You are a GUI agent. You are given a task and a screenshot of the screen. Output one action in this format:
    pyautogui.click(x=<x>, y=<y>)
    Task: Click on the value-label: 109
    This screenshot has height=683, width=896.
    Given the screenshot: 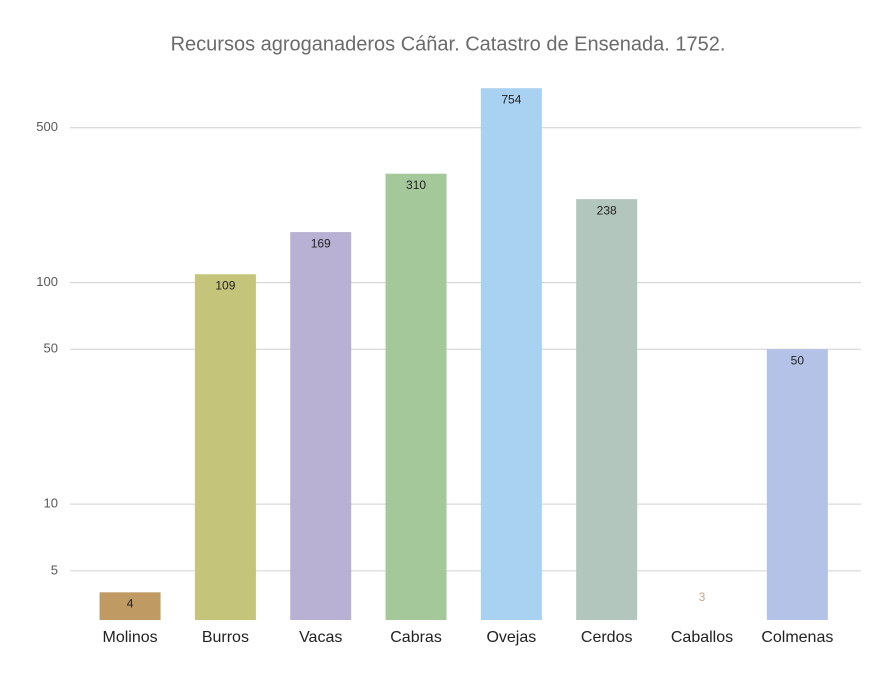 What is the action you would take?
    pyautogui.click(x=225, y=285)
    